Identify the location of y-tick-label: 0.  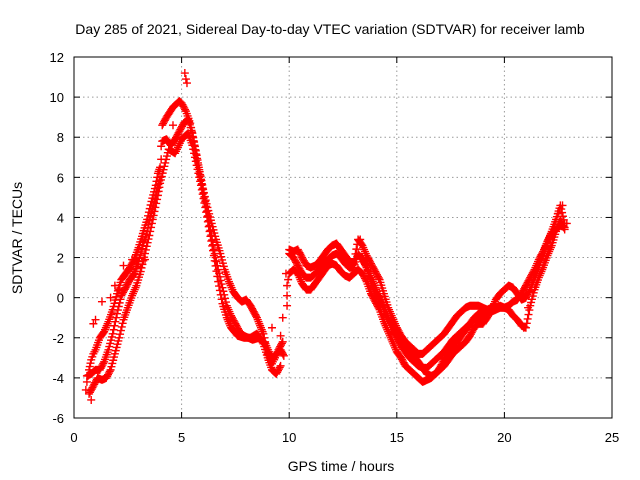
(60, 298).